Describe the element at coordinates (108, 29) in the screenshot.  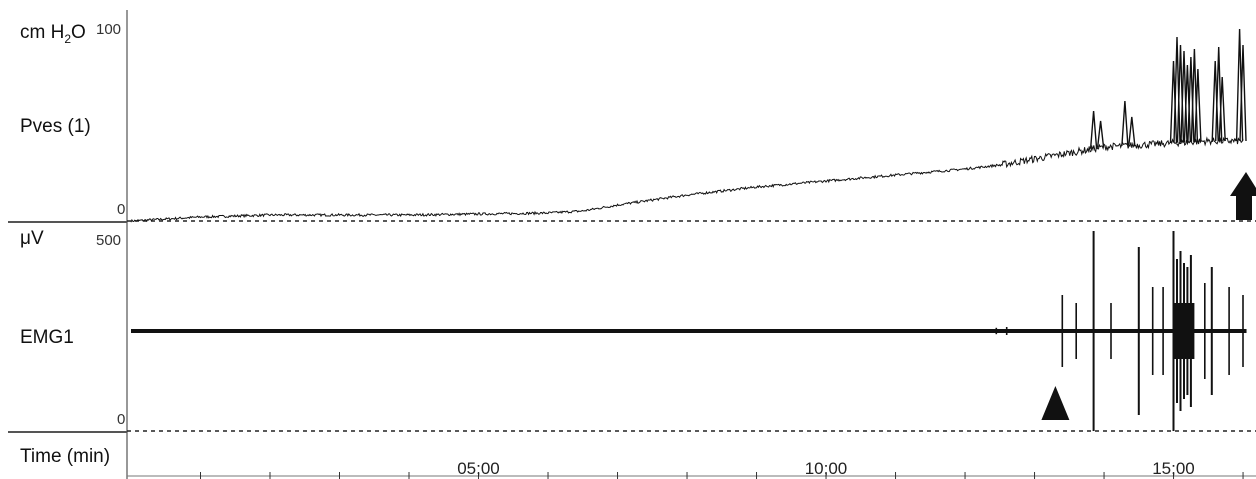
I see `pves-max-label: 100` at that location.